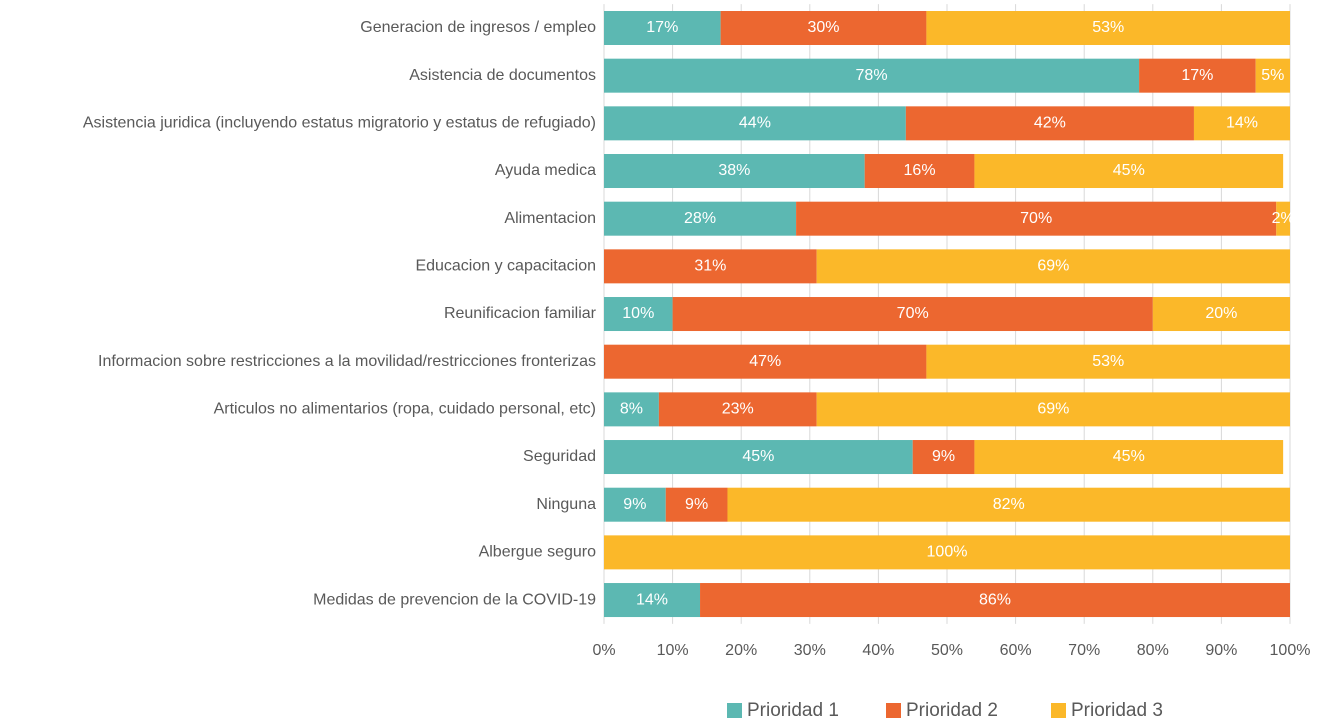 The width and height of the screenshot is (1338, 722). What do you see at coordinates (878, 650) in the screenshot?
I see `x-tick-label: 40%` at bounding box center [878, 650].